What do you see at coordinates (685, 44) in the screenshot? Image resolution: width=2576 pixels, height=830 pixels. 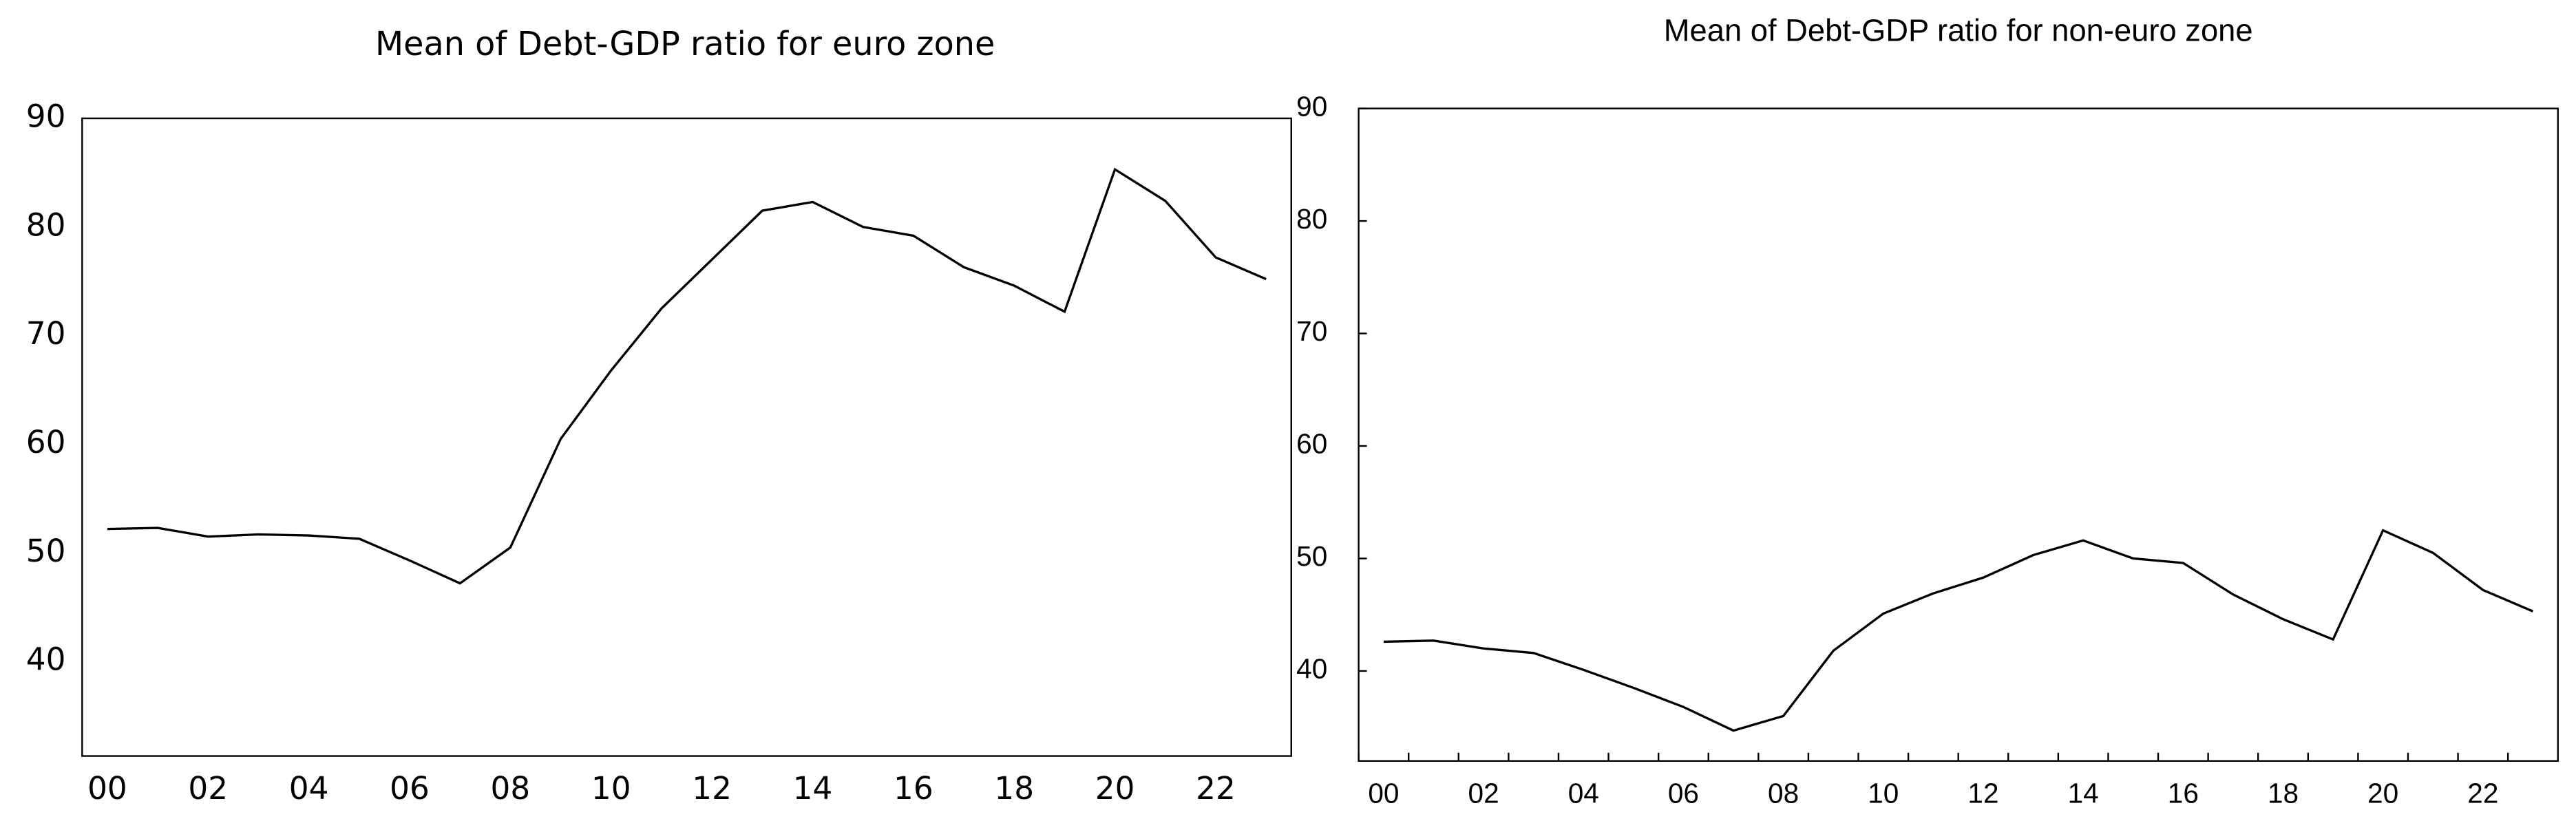 I see `chart-title: Mean of Debt-GDP ratio for euro zone` at bounding box center [685, 44].